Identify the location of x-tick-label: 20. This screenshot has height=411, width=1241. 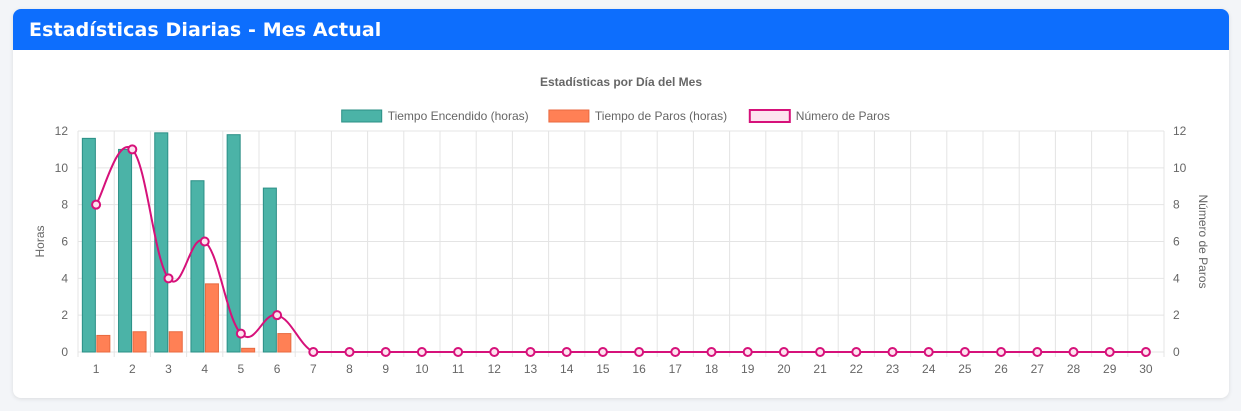
(784, 369).